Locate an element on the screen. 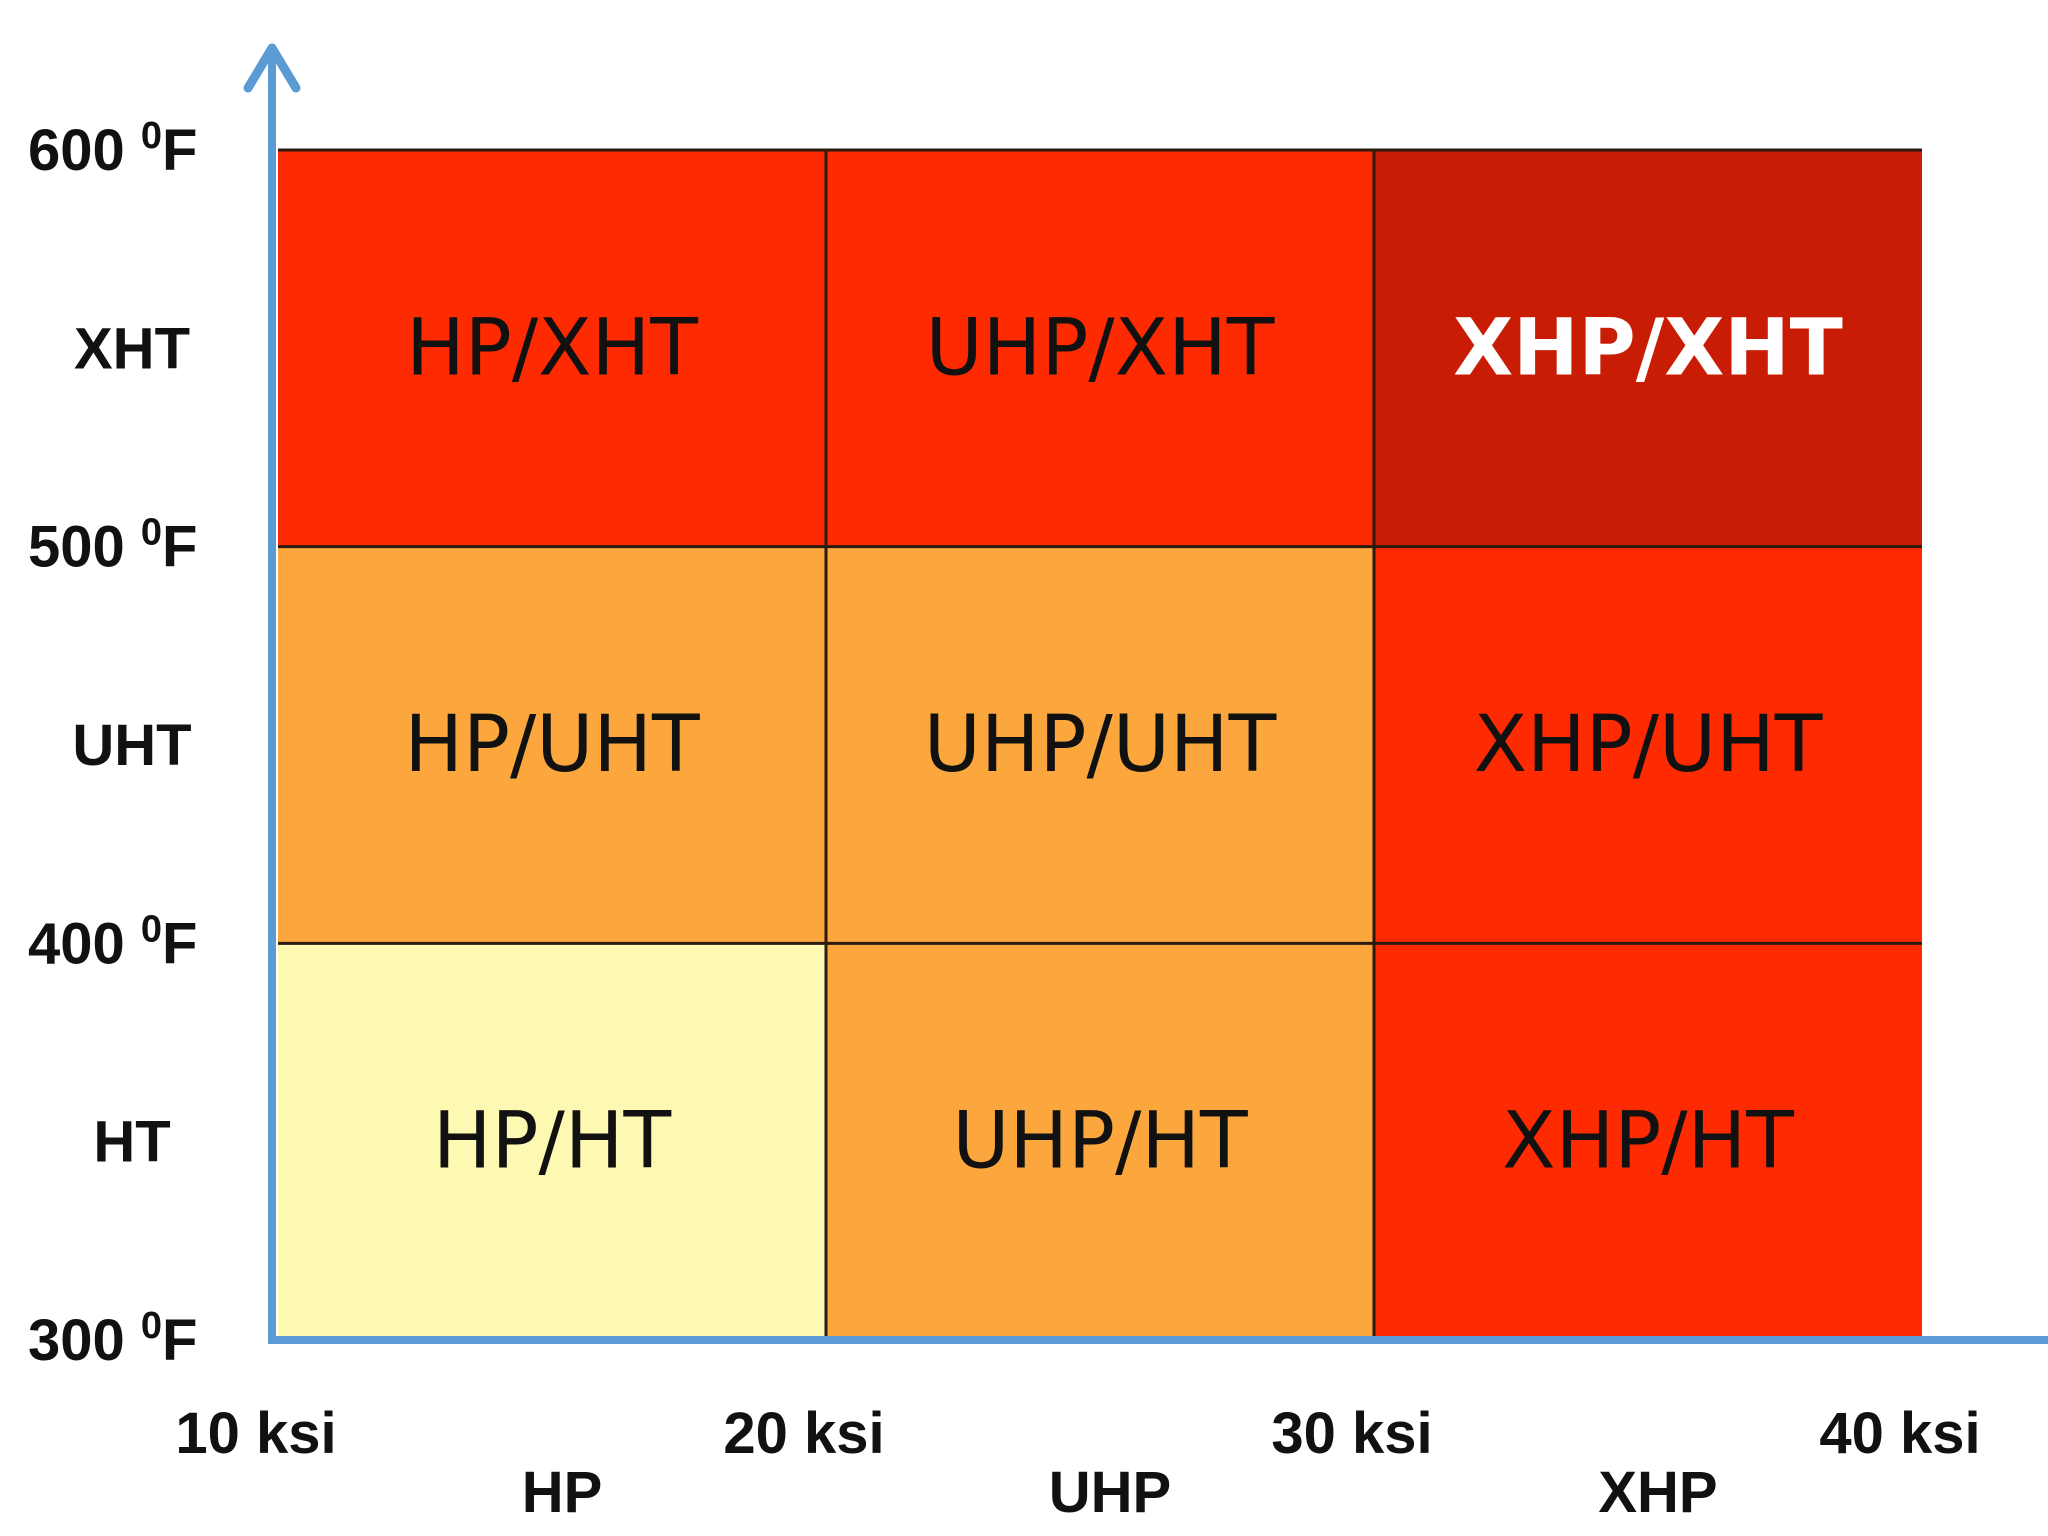 The width and height of the screenshot is (2048, 1536). cell-hp-uht is located at coordinates (552, 745).